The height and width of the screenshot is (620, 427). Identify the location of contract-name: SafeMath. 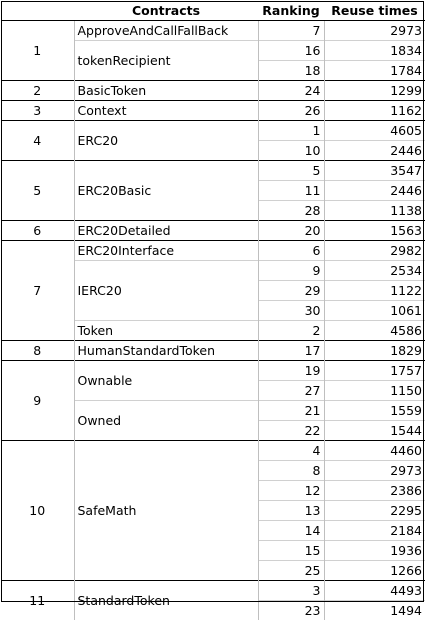
(166, 511).